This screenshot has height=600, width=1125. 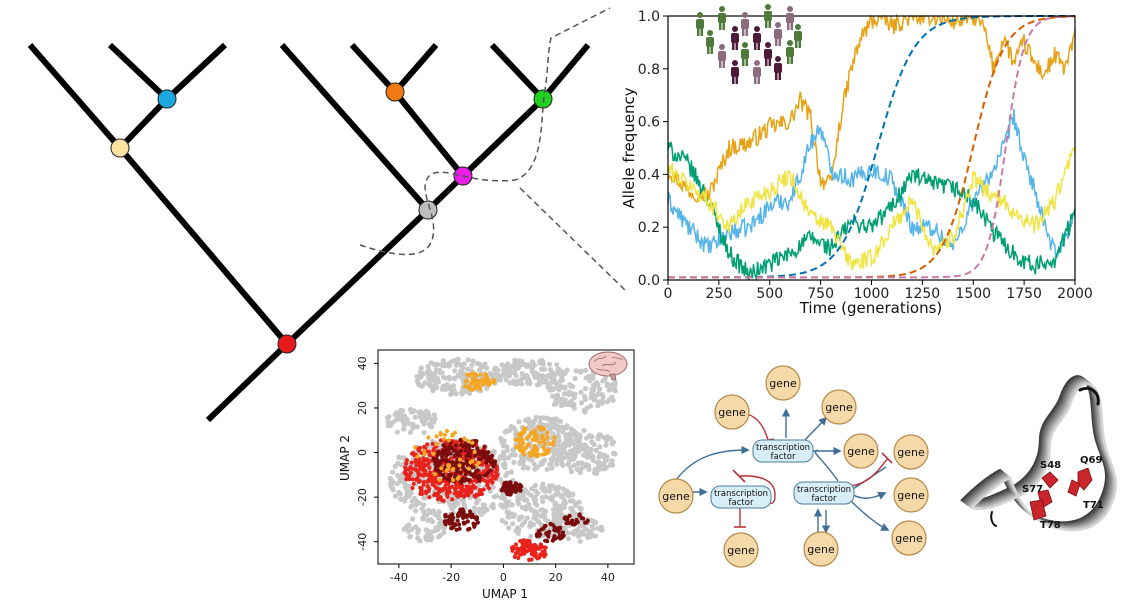 I want to click on residue-sidechains, so click(x=1061, y=494).